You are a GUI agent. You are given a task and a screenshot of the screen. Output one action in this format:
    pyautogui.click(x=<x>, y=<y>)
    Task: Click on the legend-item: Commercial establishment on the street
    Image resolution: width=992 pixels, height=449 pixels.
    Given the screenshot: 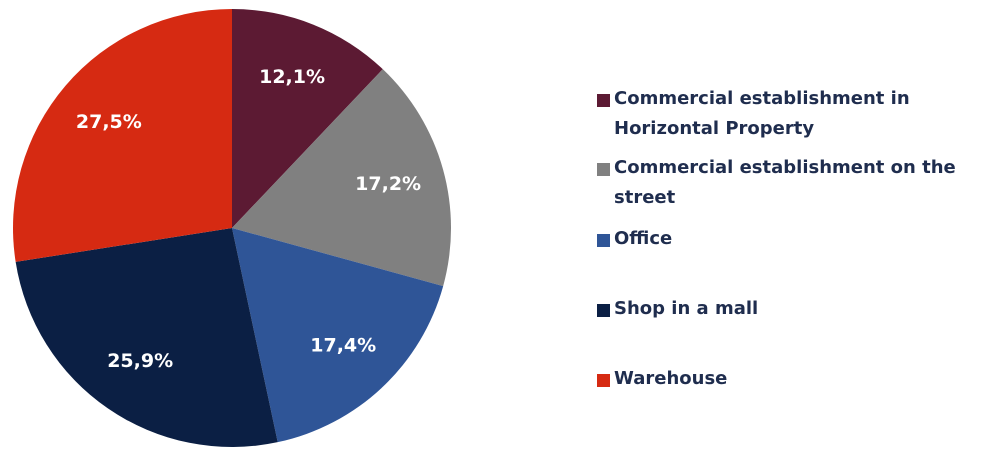 What is the action you would take?
    pyautogui.click(x=787, y=185)
    